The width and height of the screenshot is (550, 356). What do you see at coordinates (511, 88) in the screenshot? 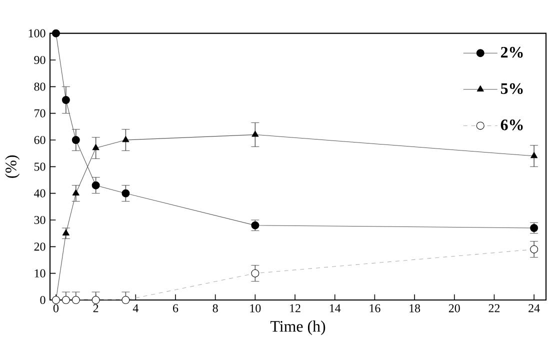
I see `legend-label: 5%` at bounding box center [511, 88].